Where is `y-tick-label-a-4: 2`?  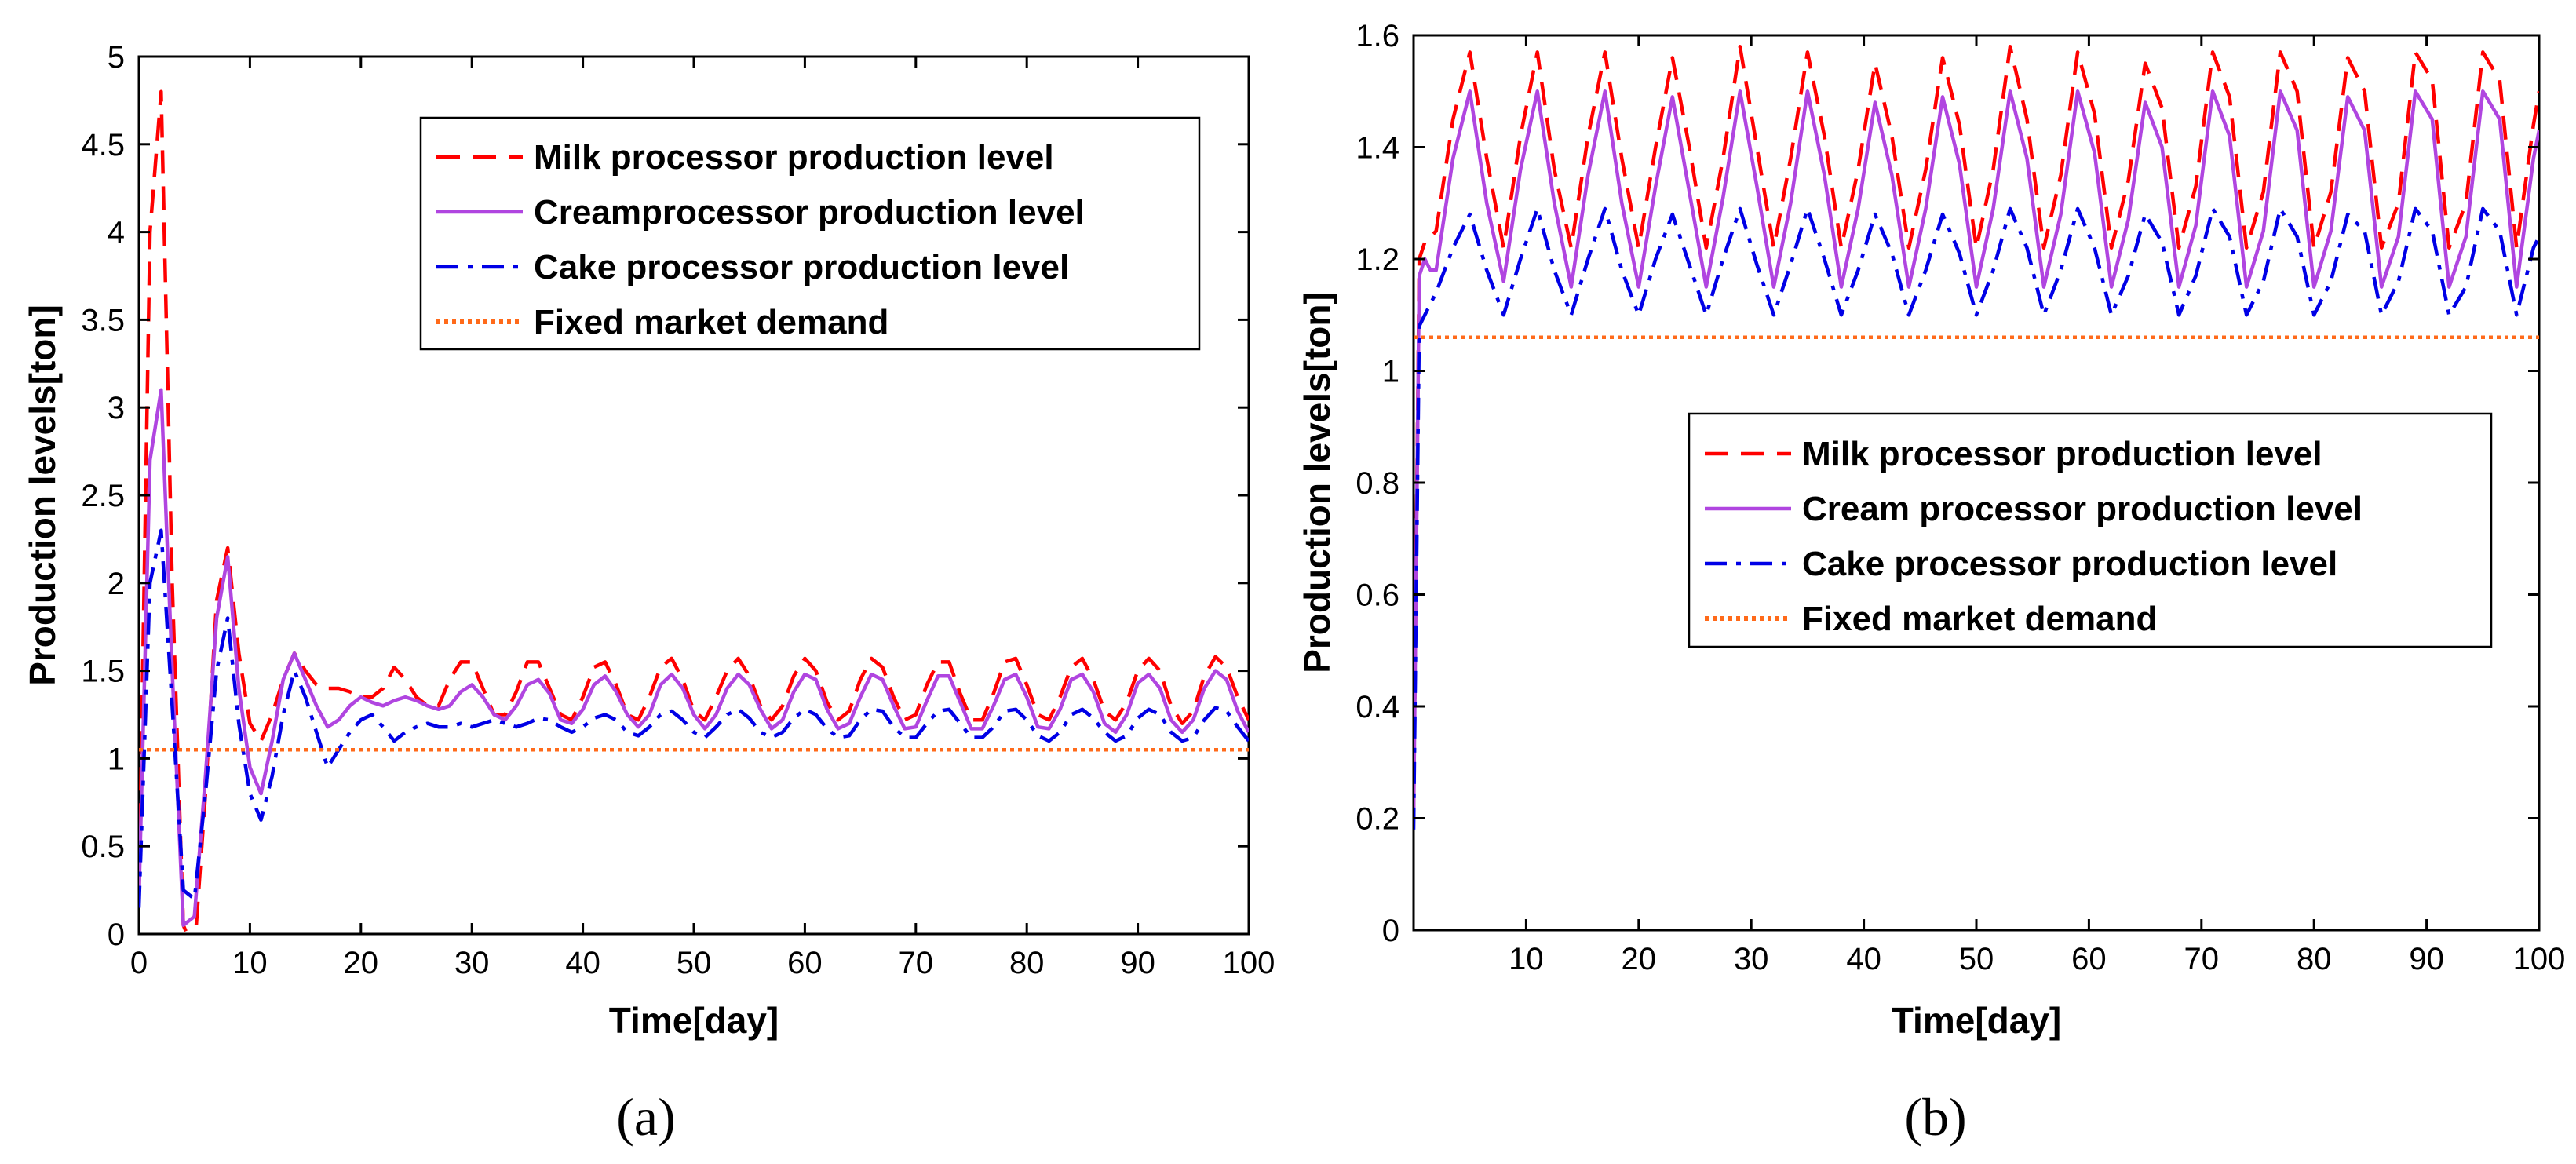 y-tick-label-a-4: 2 is located at coordinates (116, 584).